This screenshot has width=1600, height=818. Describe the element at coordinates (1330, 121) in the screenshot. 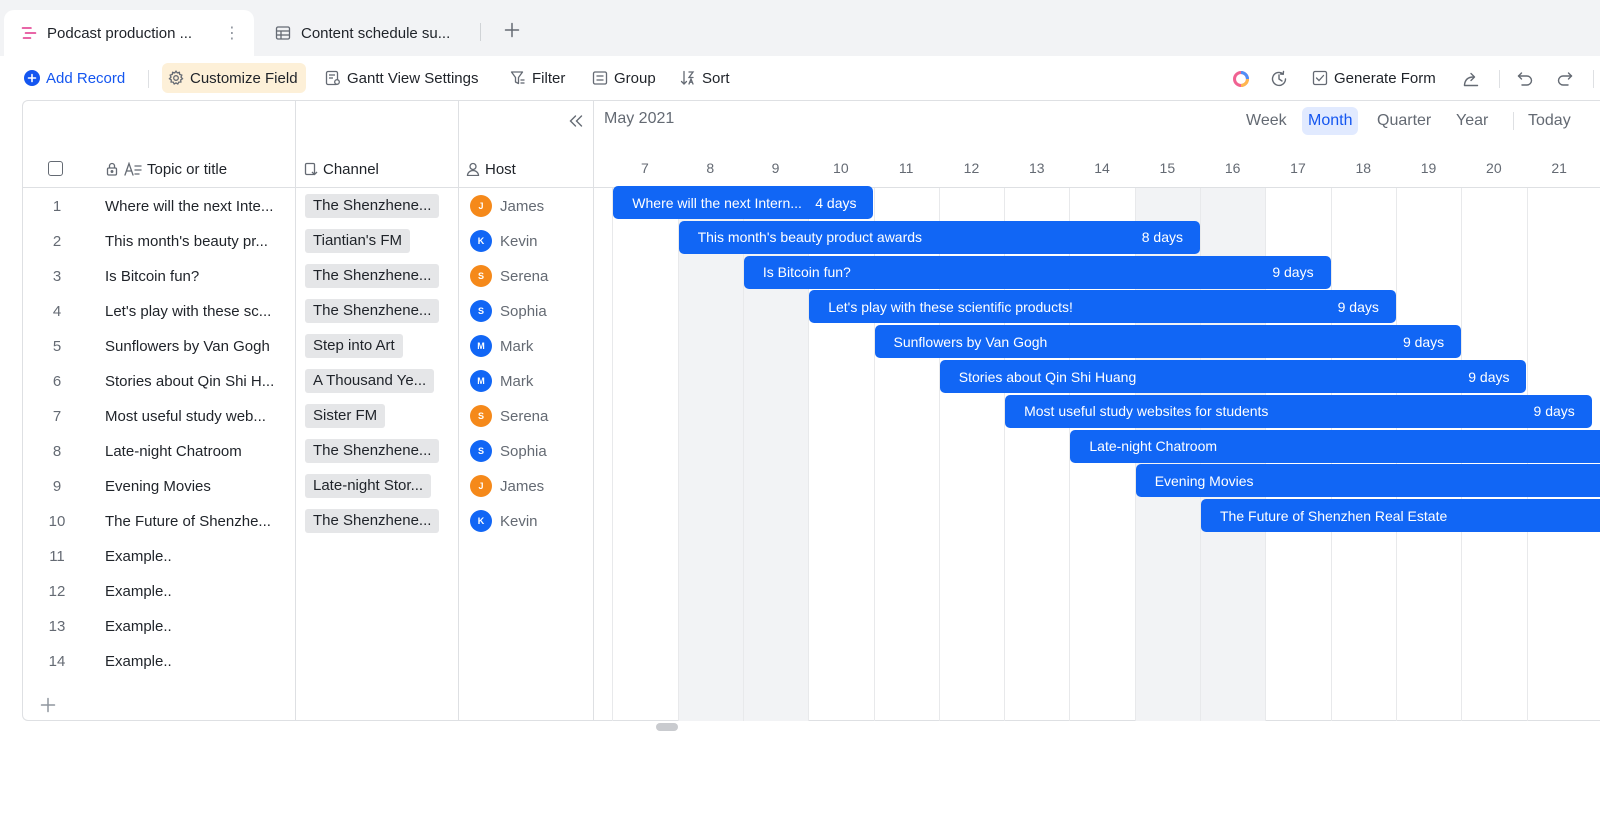

I see `scale-month-button: Month` at that location.